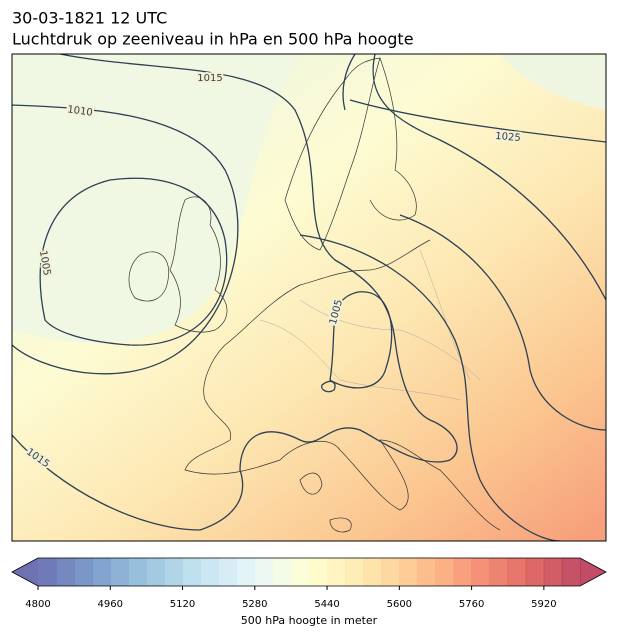 The image size is (618, 643). I want to click on isobar-label: 1010, so click(80, 111).